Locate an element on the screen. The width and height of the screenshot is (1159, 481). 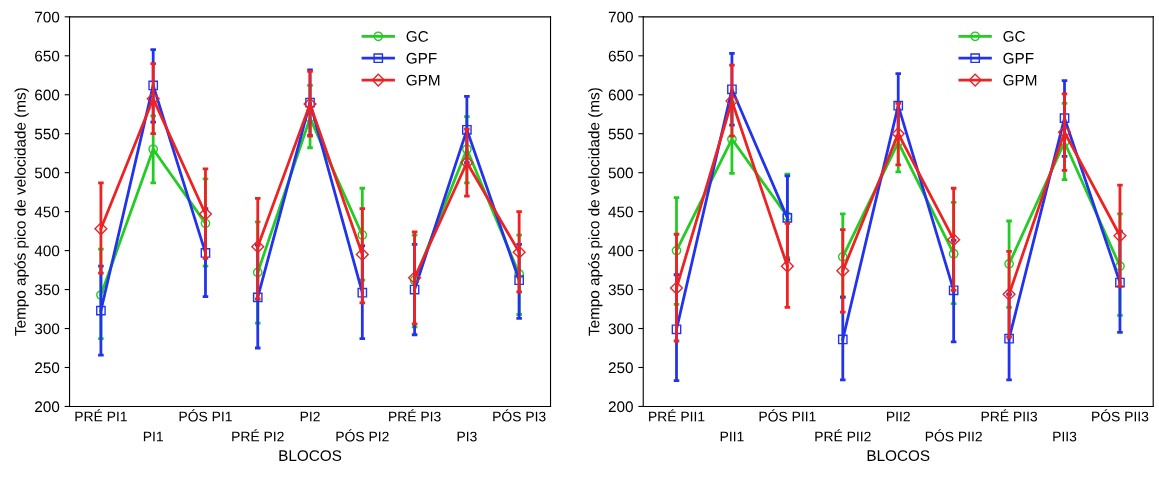
x-tick-label: PRÉ PII1 is located at coordinates (677, 415).